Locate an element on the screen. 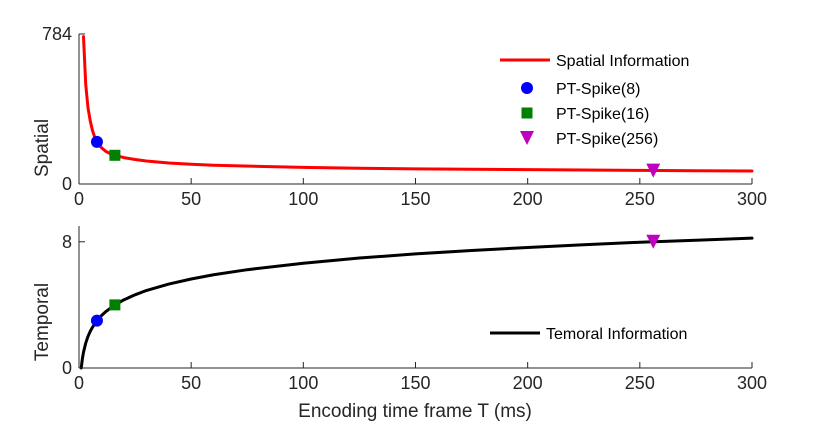 This screenshot has width=830, height=443. spatial-x-tick-label: 300 is located at coordinates (752, 199).